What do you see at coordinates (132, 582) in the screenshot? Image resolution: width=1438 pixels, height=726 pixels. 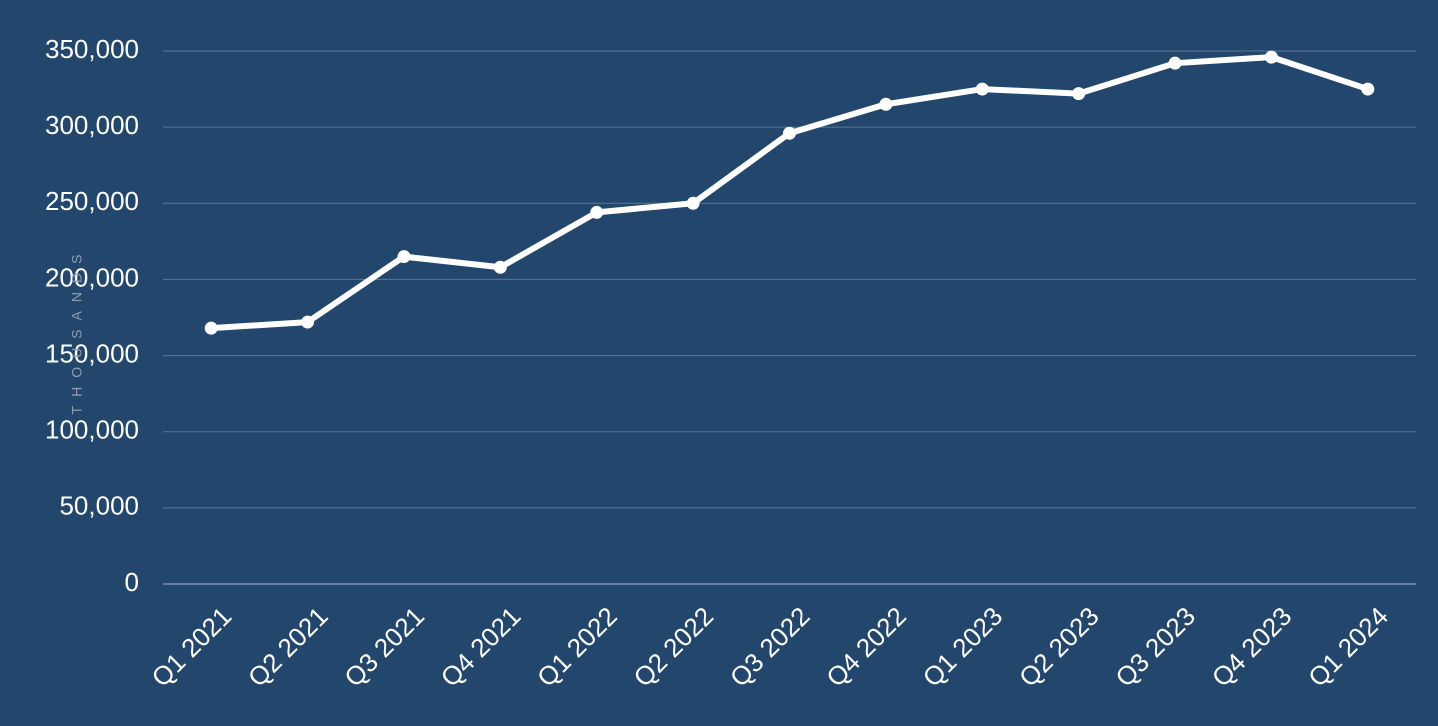 I see `y-tick-label: 0` at bounding box center [132, 582].